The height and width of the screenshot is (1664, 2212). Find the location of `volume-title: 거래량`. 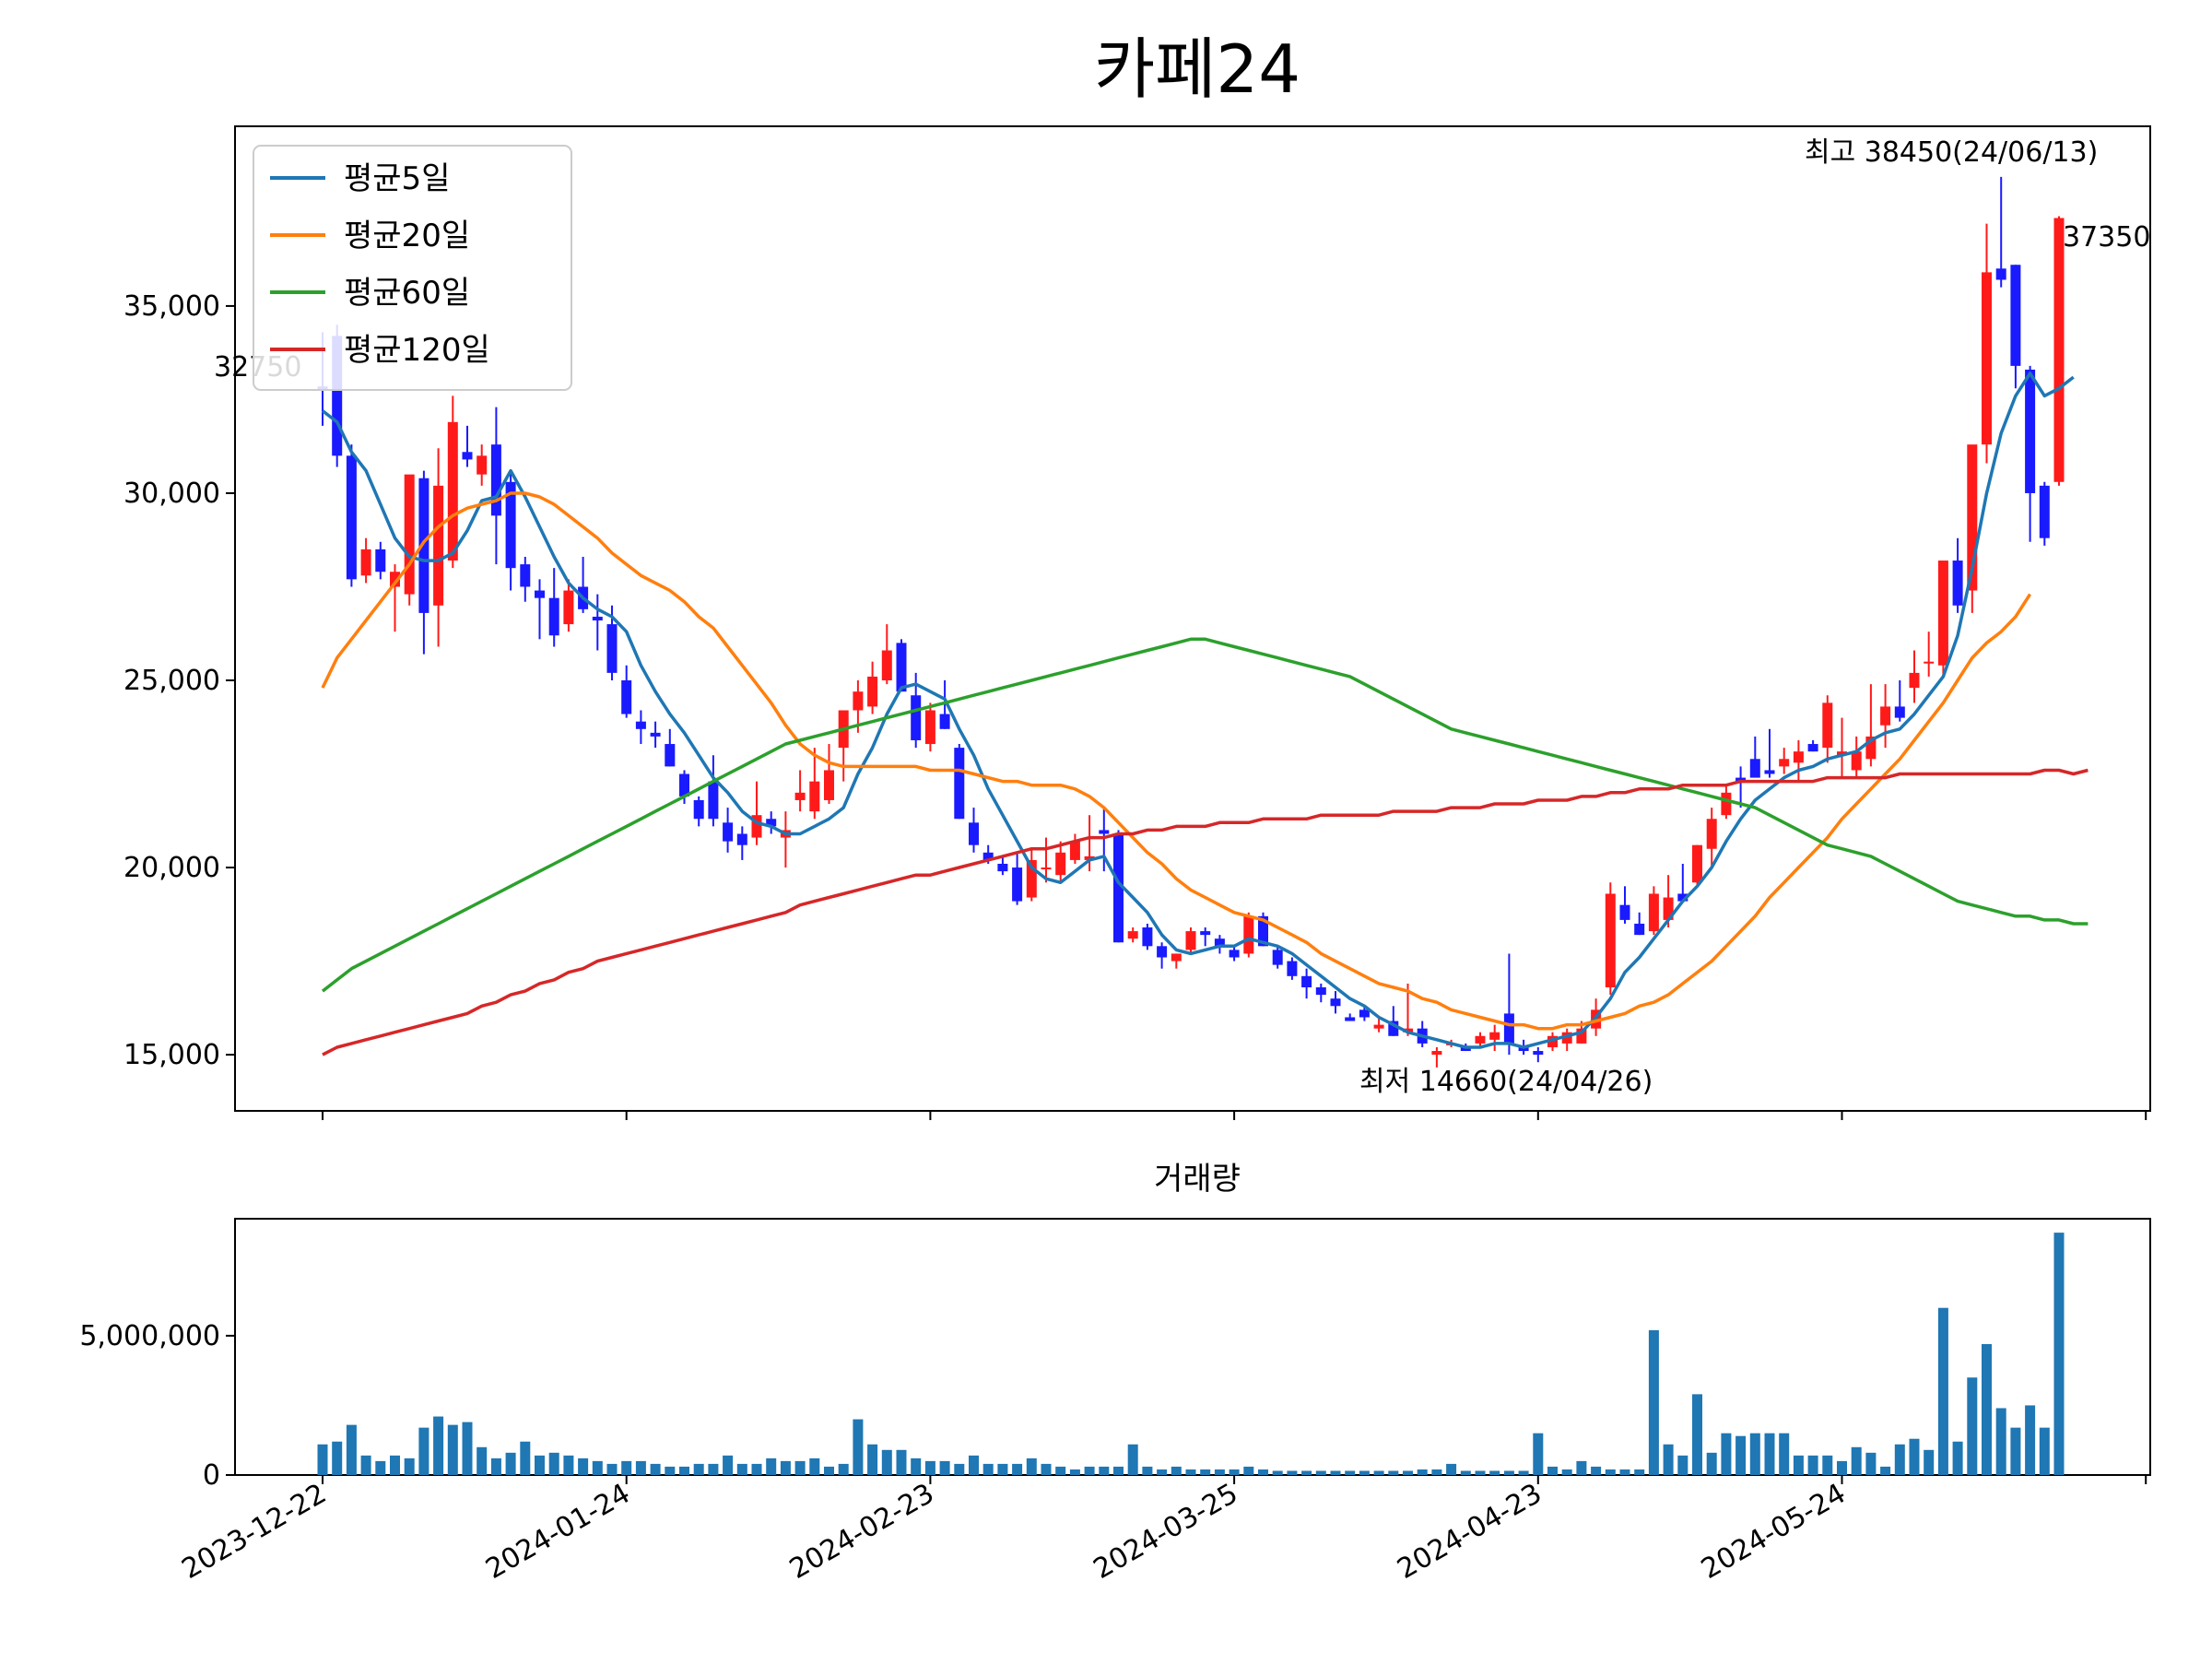

volume-title: 거래량 is located at coordinates (1197, 1179).